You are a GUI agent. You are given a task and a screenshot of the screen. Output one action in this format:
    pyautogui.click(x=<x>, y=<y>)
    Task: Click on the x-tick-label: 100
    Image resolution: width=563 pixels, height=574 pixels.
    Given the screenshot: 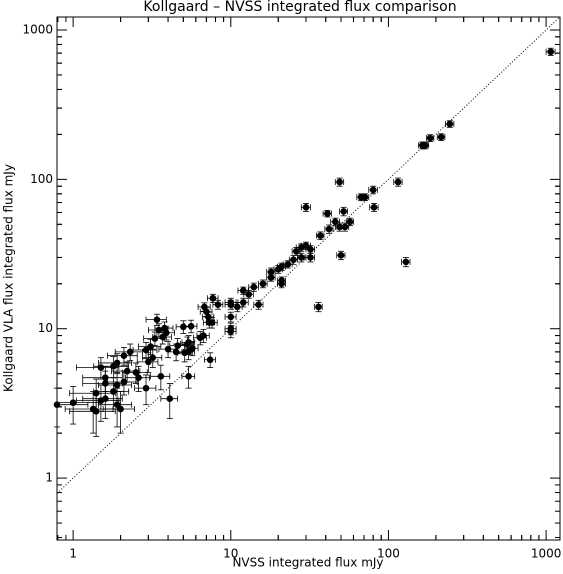 What is the action you would take?
    pyautogui.click(x=388, y=554)
    